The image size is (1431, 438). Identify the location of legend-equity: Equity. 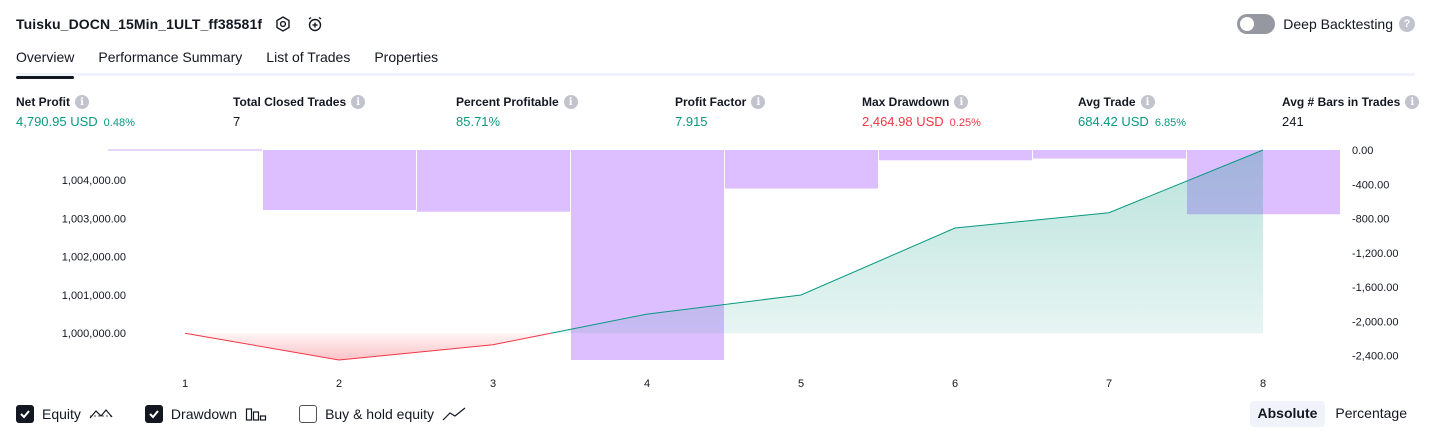
(64, 414).